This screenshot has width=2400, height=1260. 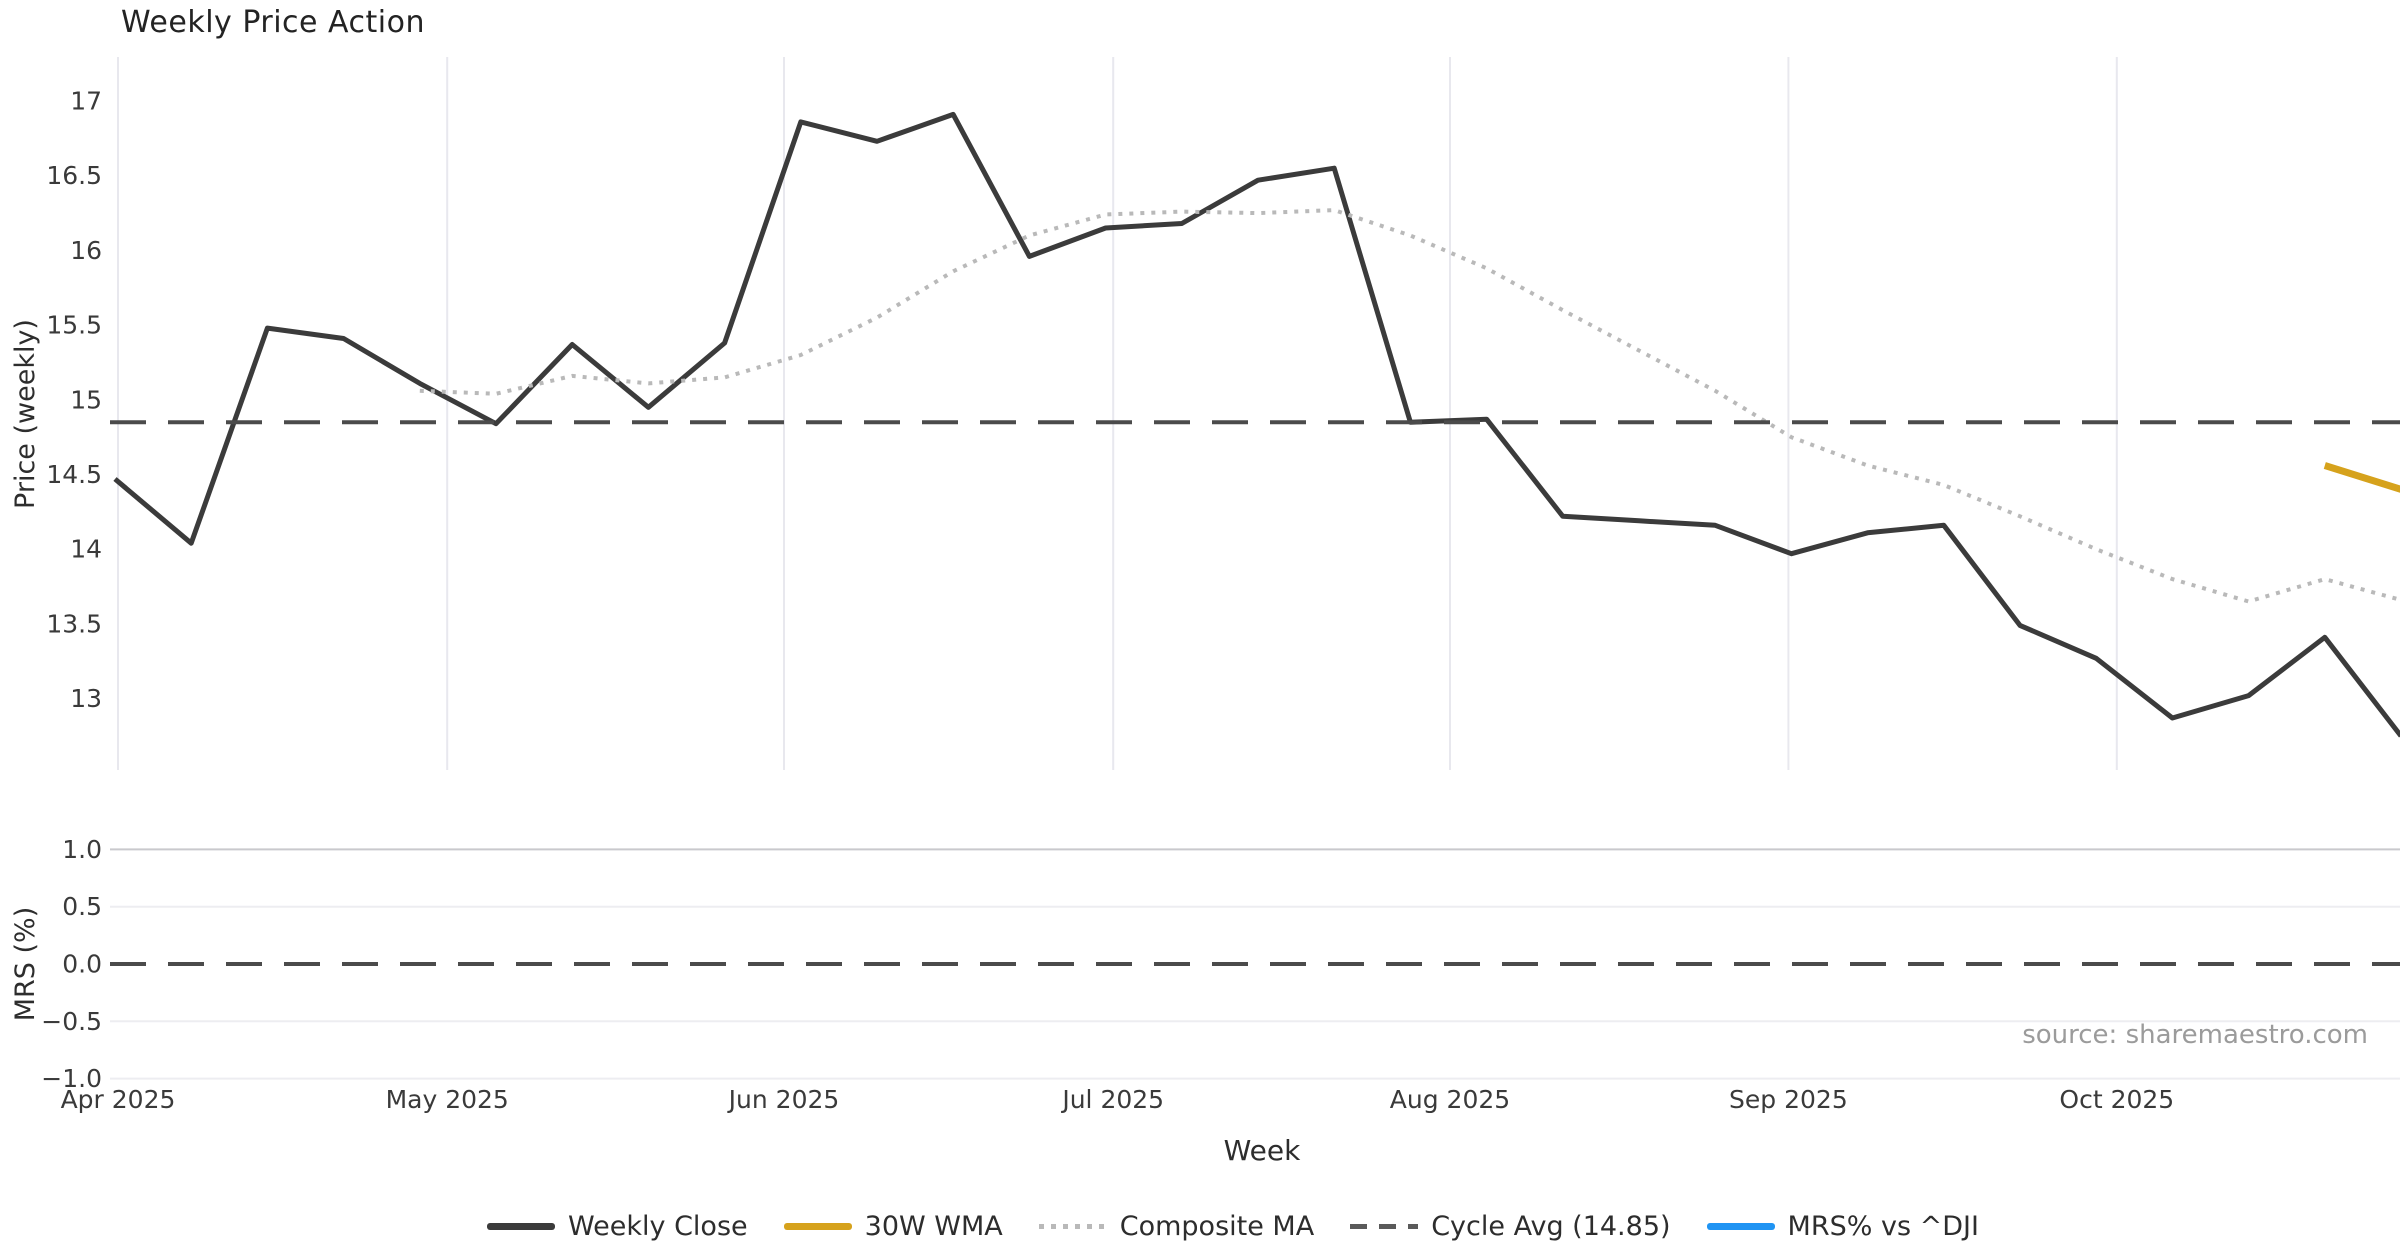 What do you see at coordinates (25, 964) in the screenshot?
I see `mrs-y-axis-label: MRS (%)` at bounding box center [25, 964].